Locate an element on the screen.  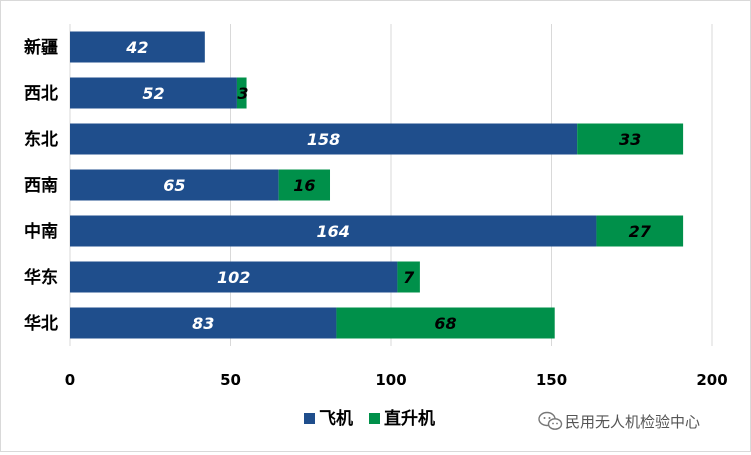
data-label: 42 is located at coordinates (136, 47).